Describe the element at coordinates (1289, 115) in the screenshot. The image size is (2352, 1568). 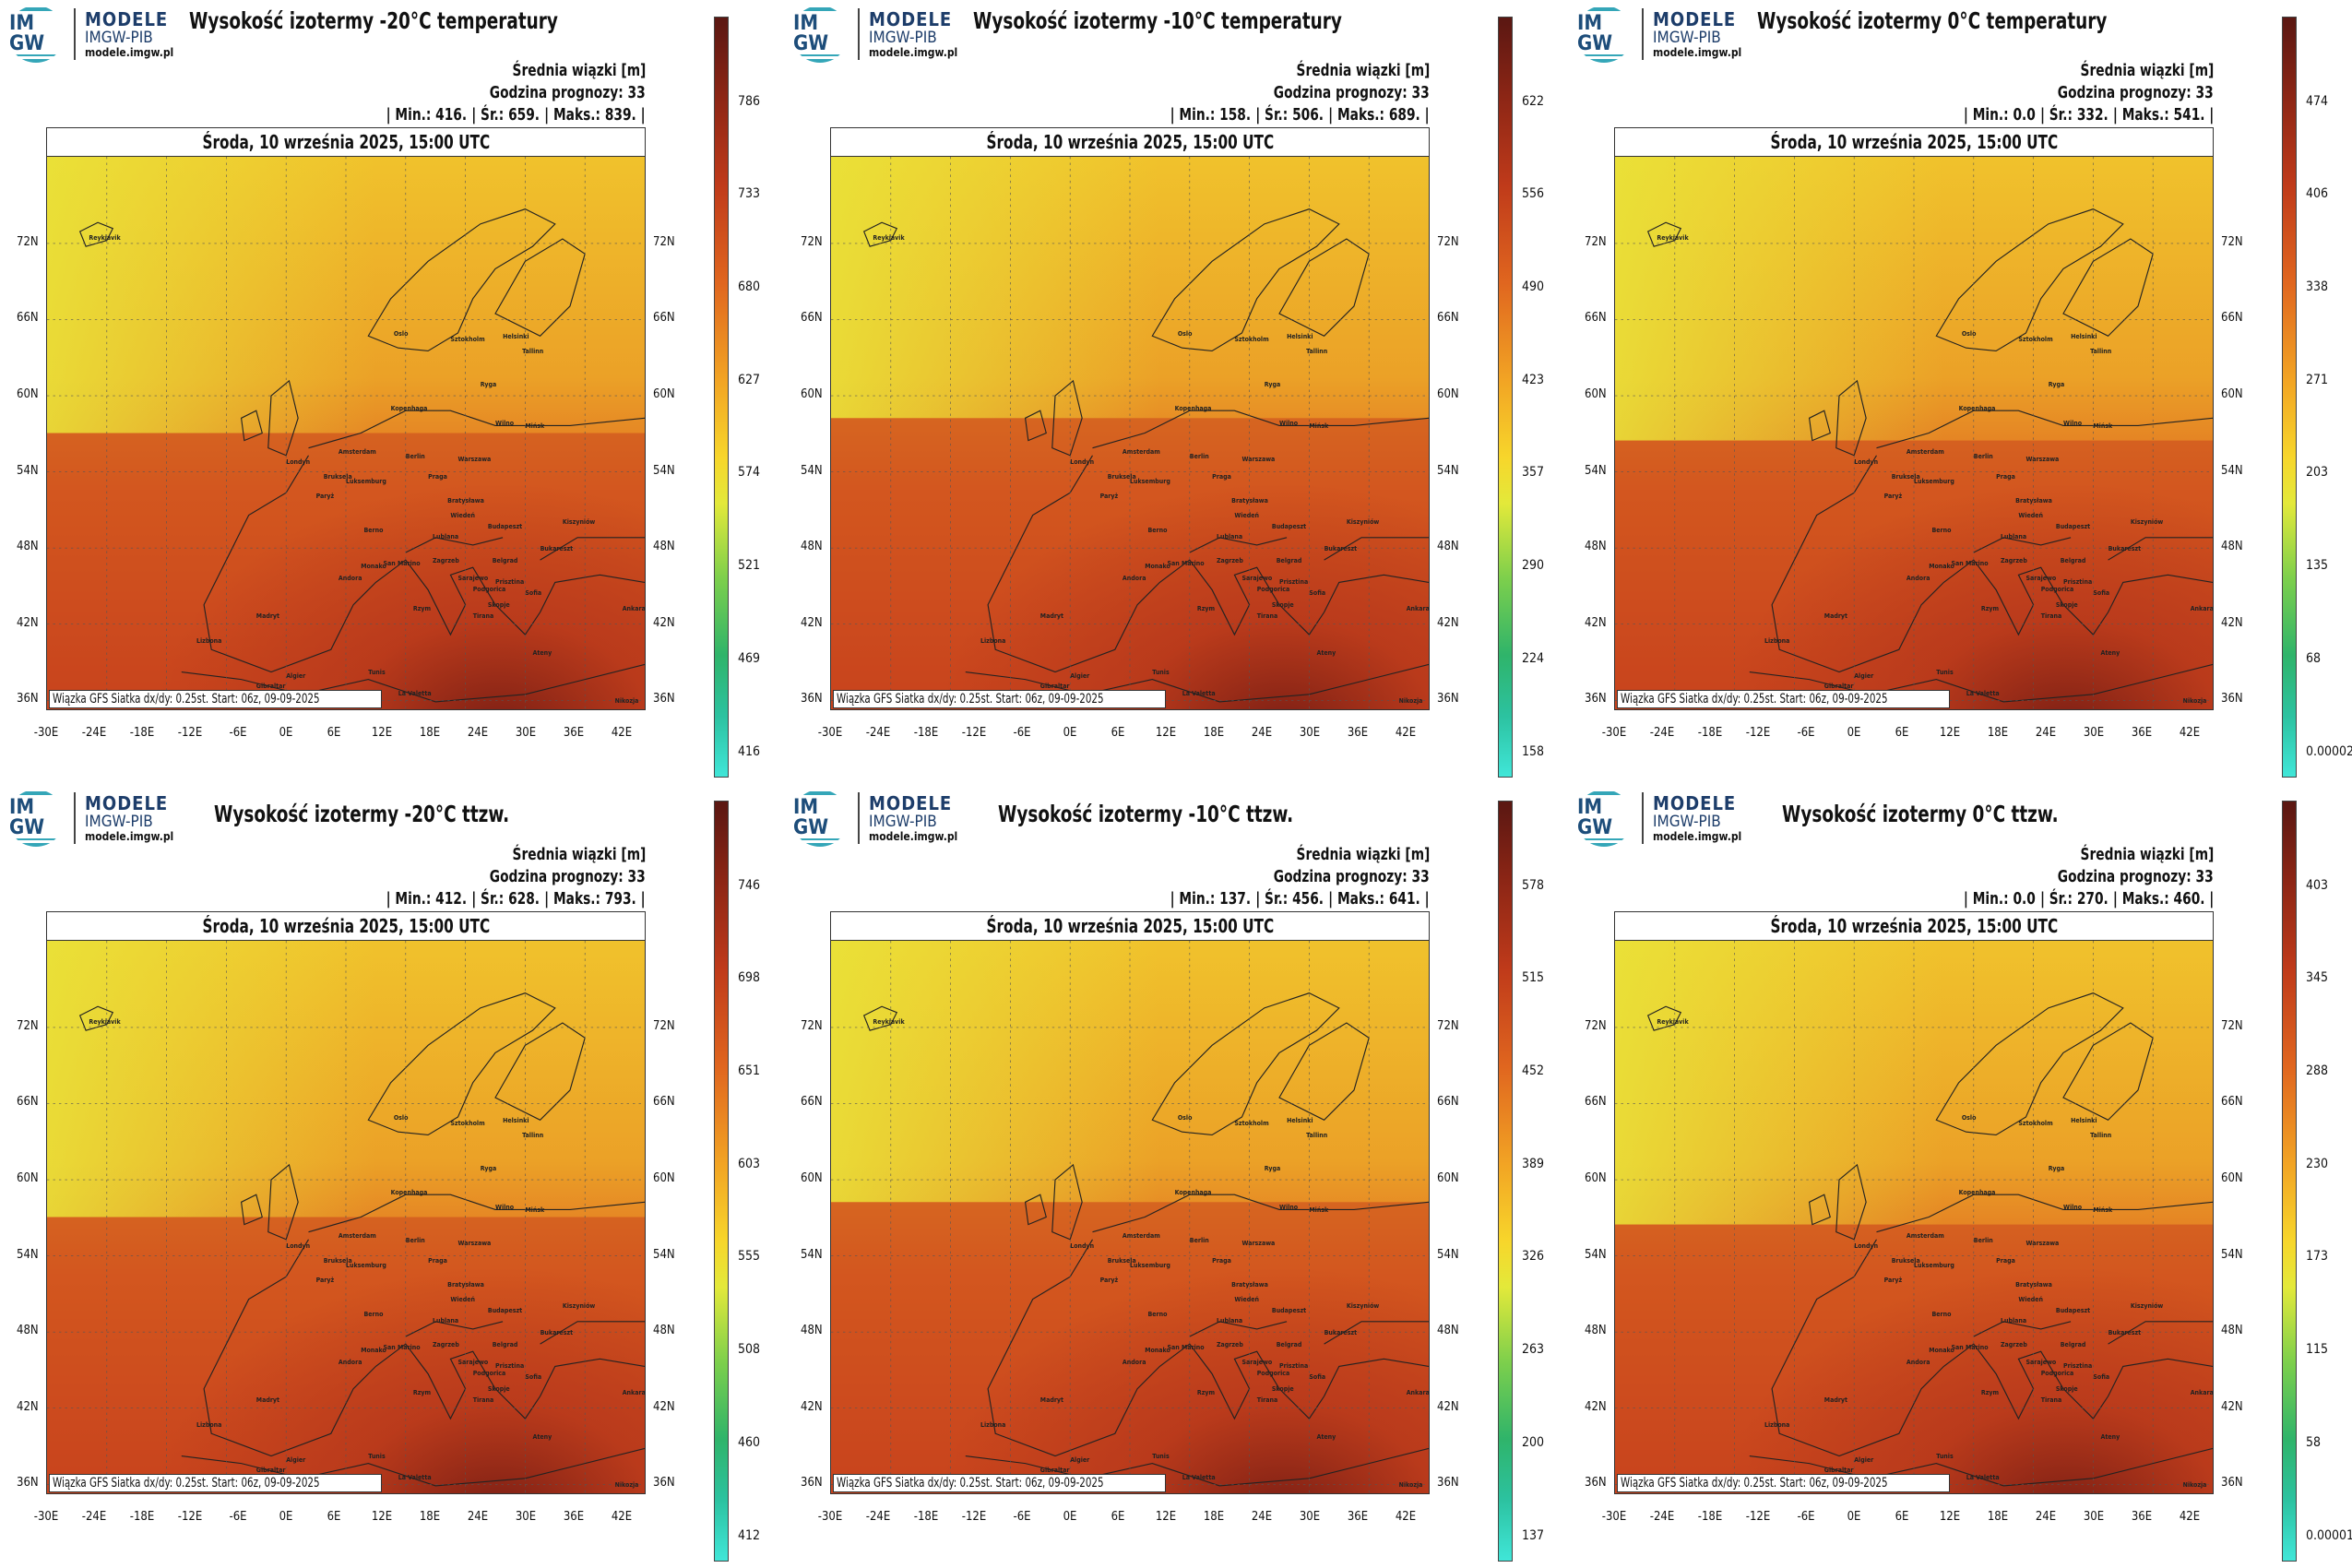
I see `stat-mean: | Śr.: 506.` at that location.